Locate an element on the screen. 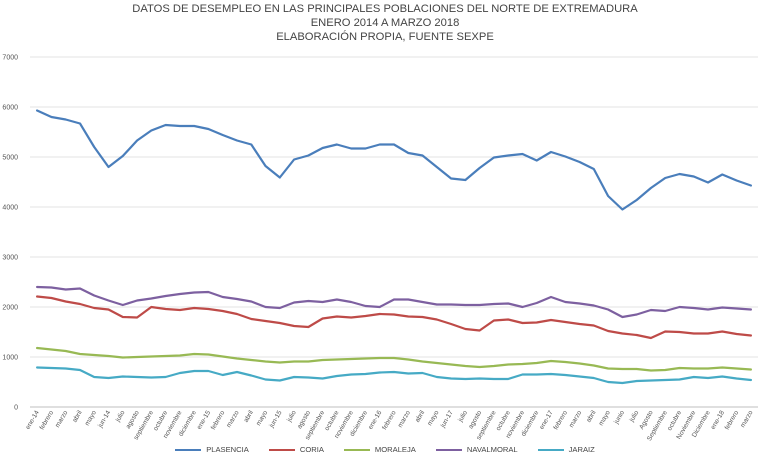 This screenshot has width=770, height=461. chart-subtitle-1: ENERO 2014 A MARZO 2018 is located at coordinates (385, 23).